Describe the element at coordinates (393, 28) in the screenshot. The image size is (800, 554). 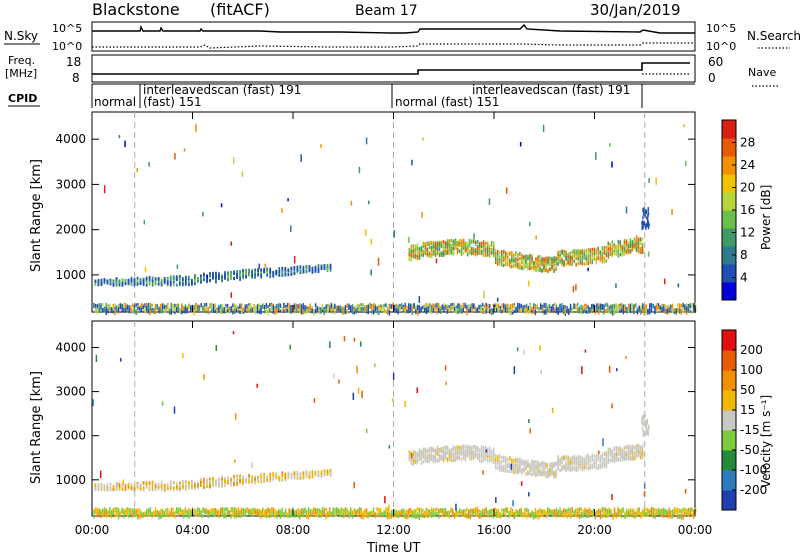
I see `nsky-trace` at that location.